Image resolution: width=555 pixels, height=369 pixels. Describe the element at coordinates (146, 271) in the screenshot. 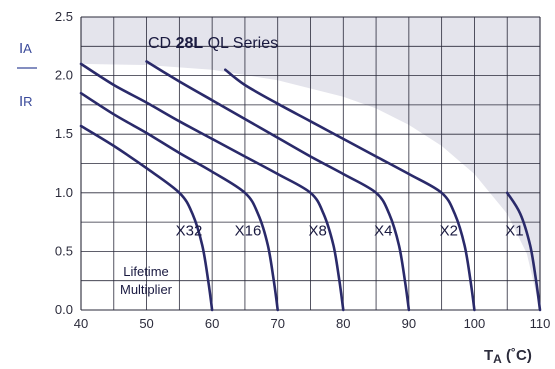

I see `annotation-lifetime: Lifetime` at that location.